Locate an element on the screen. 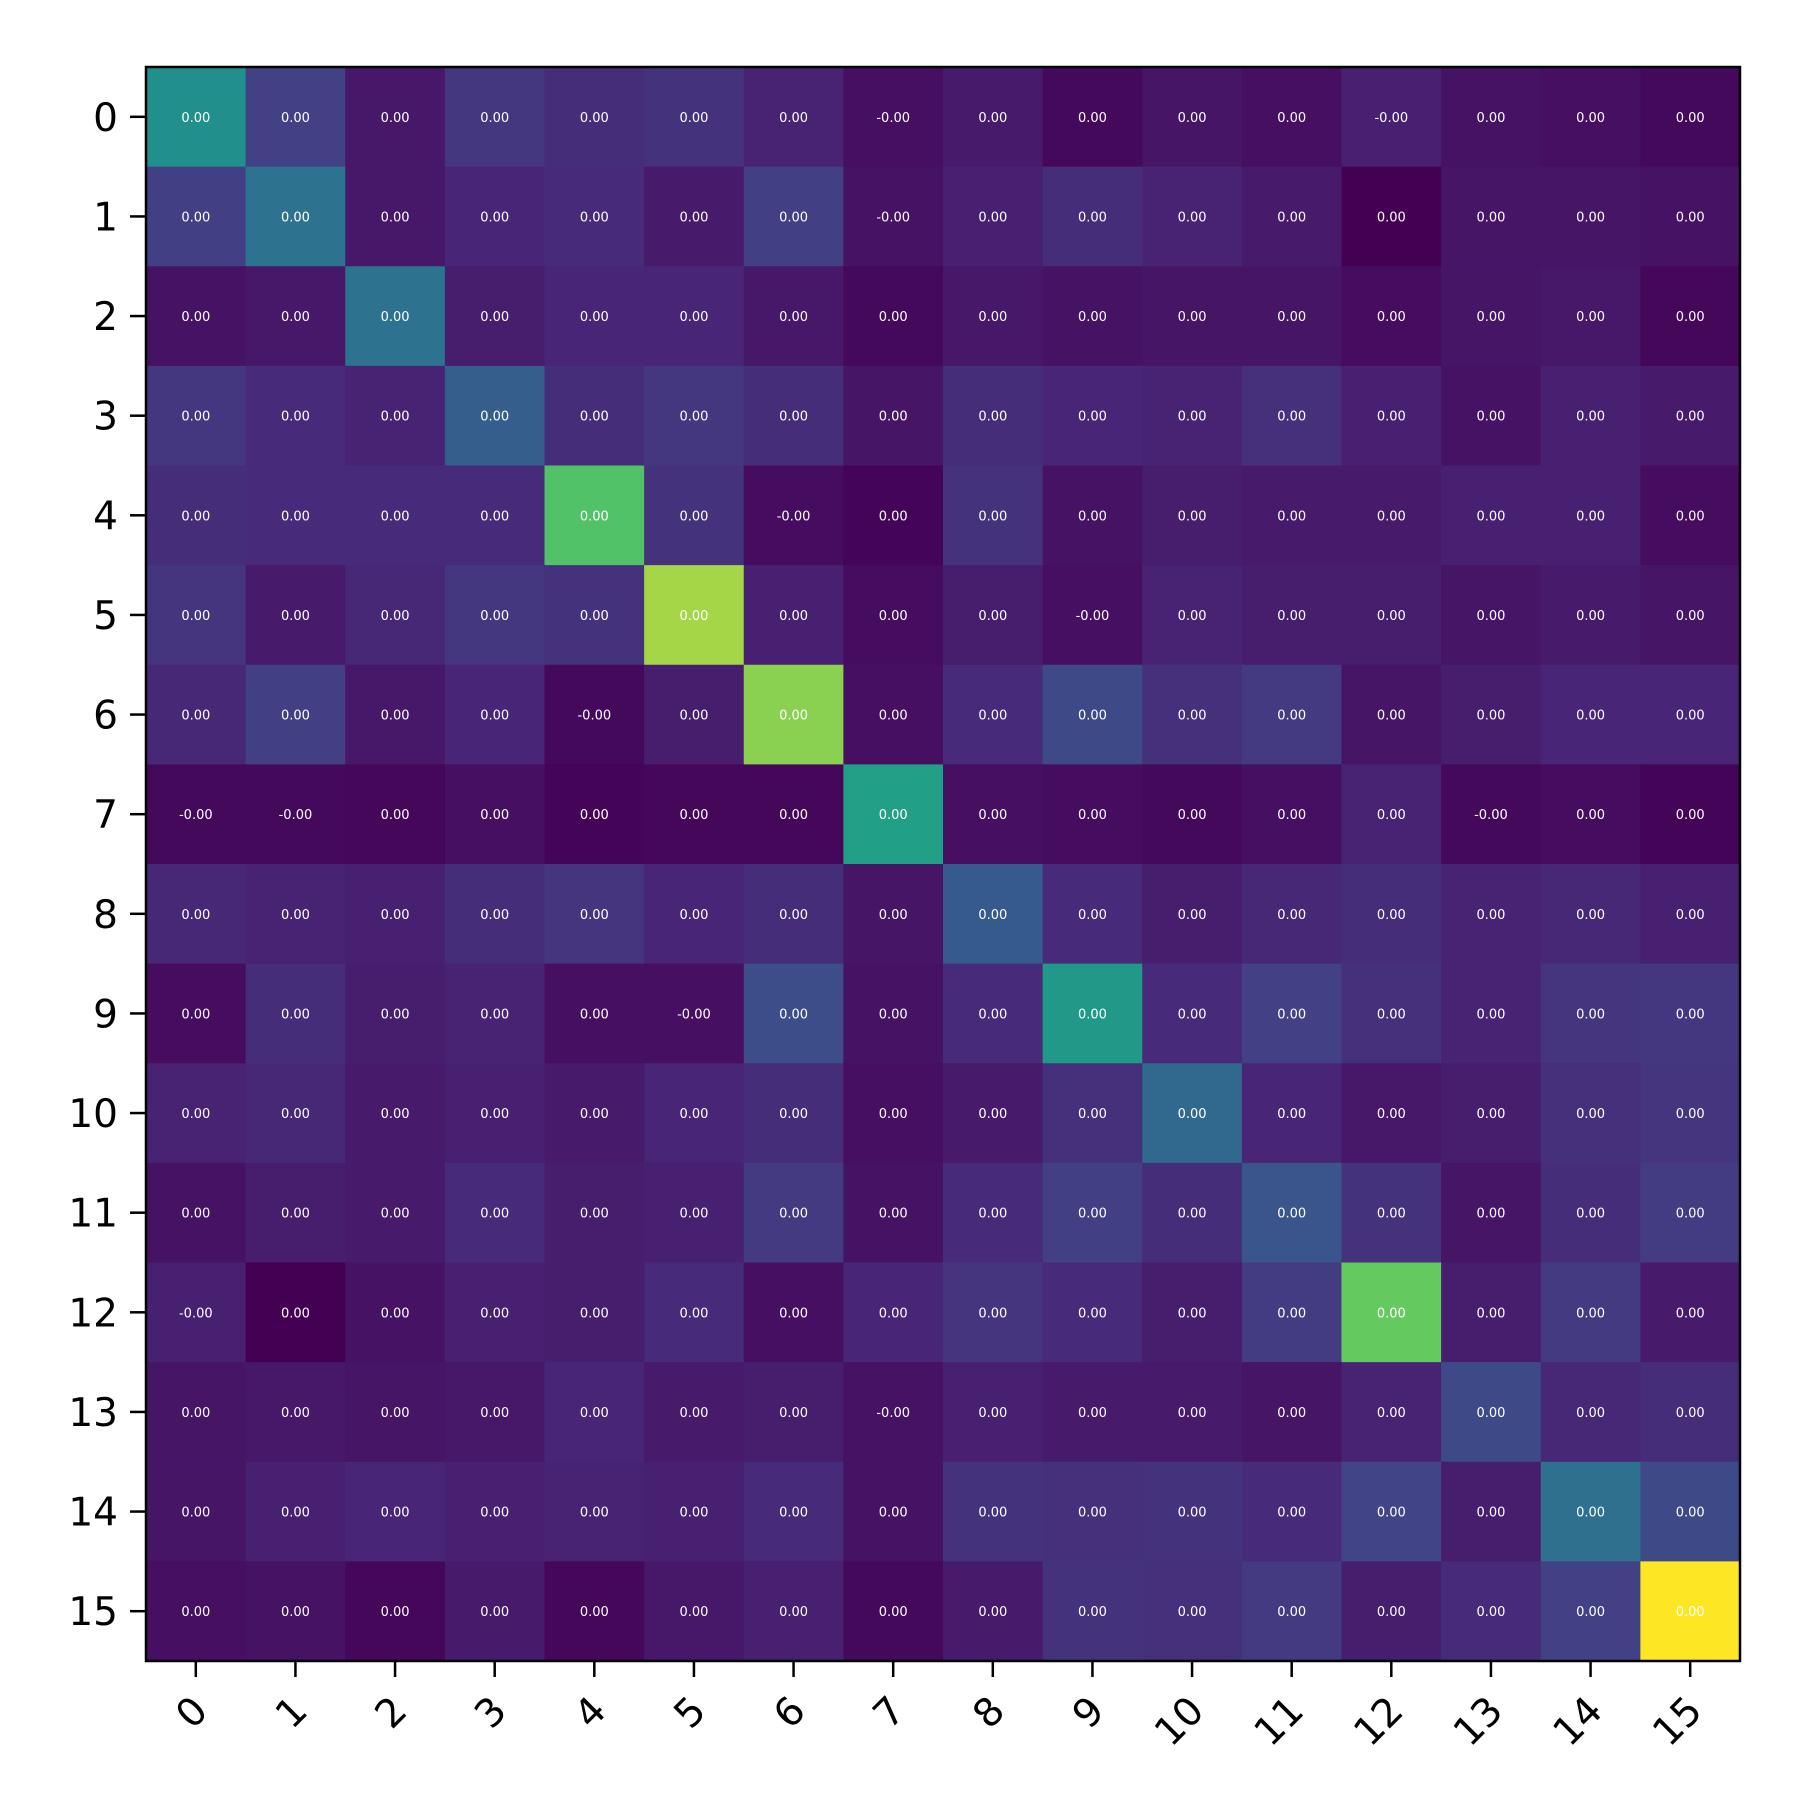 This screenshot has width=1800, height=1800. cell-label-r4-c10: 0.00 is located at coordinates (1192, 516).